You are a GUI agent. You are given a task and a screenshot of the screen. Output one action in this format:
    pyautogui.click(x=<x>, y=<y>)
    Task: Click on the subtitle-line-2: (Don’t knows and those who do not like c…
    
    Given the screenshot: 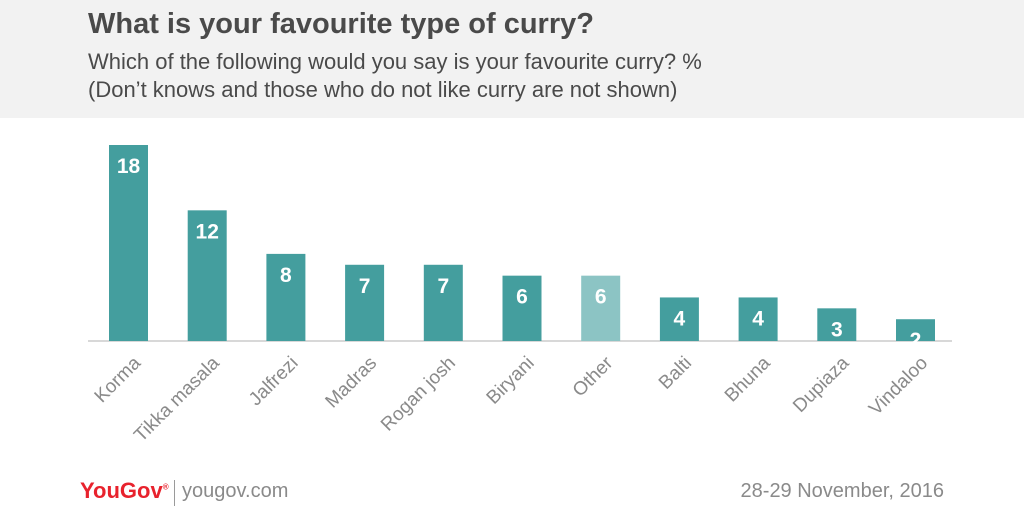 What is the action you would take?
    pyautogui.click(x=383, y=89)
    